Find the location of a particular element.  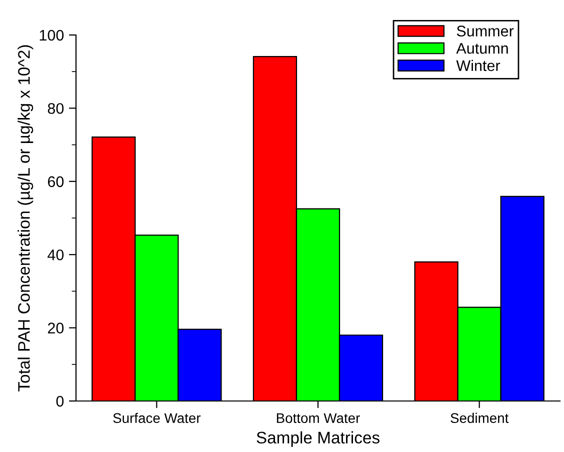

x-axis-title: Sample Matrices is located at coordinates (318, 439).